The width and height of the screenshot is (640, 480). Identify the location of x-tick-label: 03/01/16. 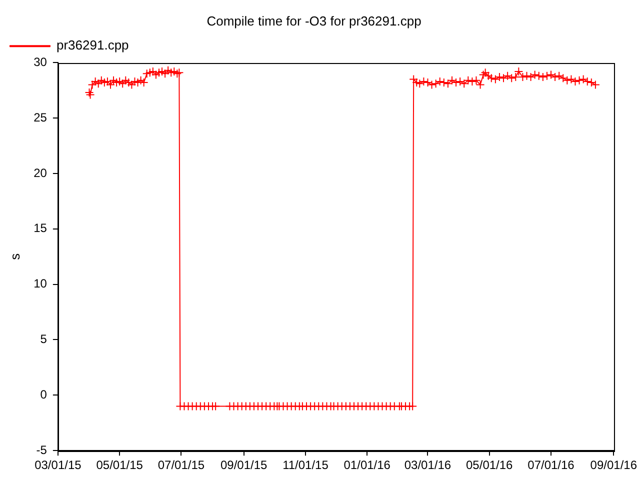
(428, 465).